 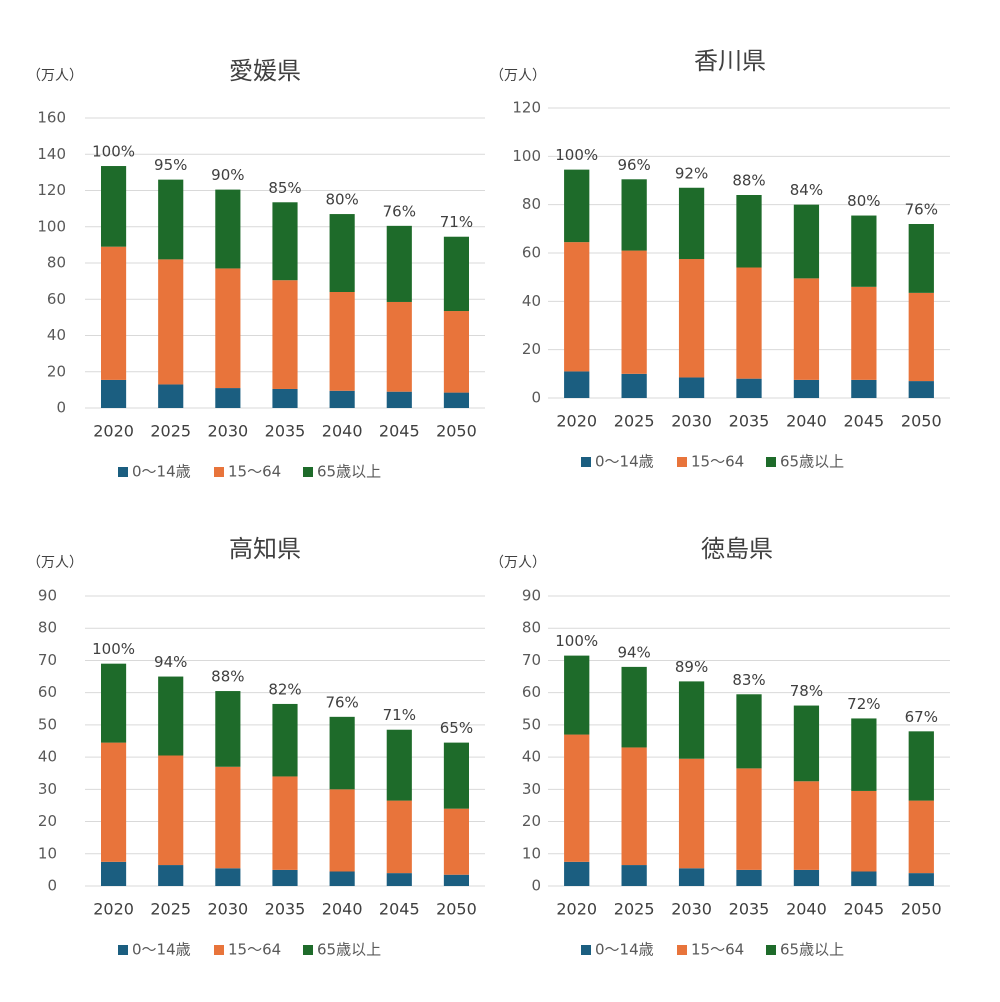 What do you see at coordinates (284, 188) in the screenshot?
I see `bar-annotation: 85%` at bounding box center [284, 188].